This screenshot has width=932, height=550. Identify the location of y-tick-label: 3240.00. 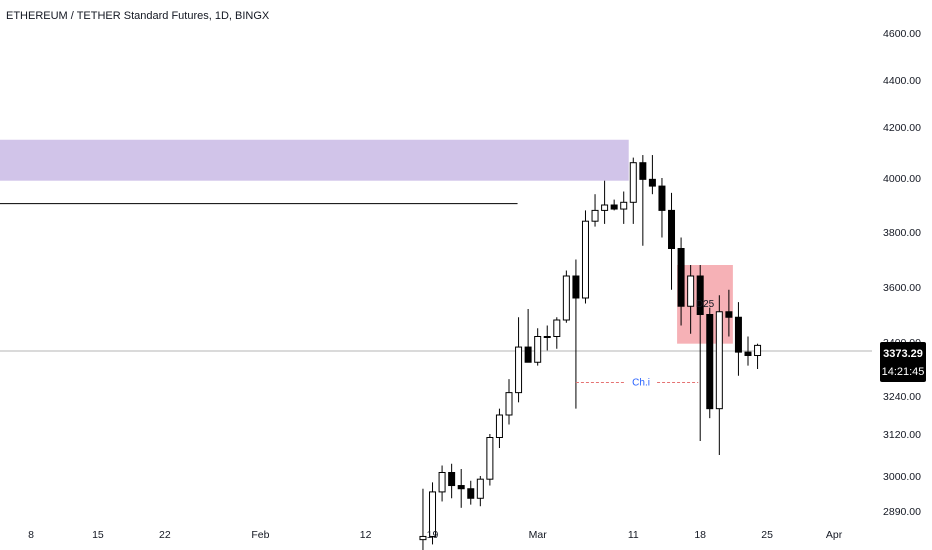
(902, 397).